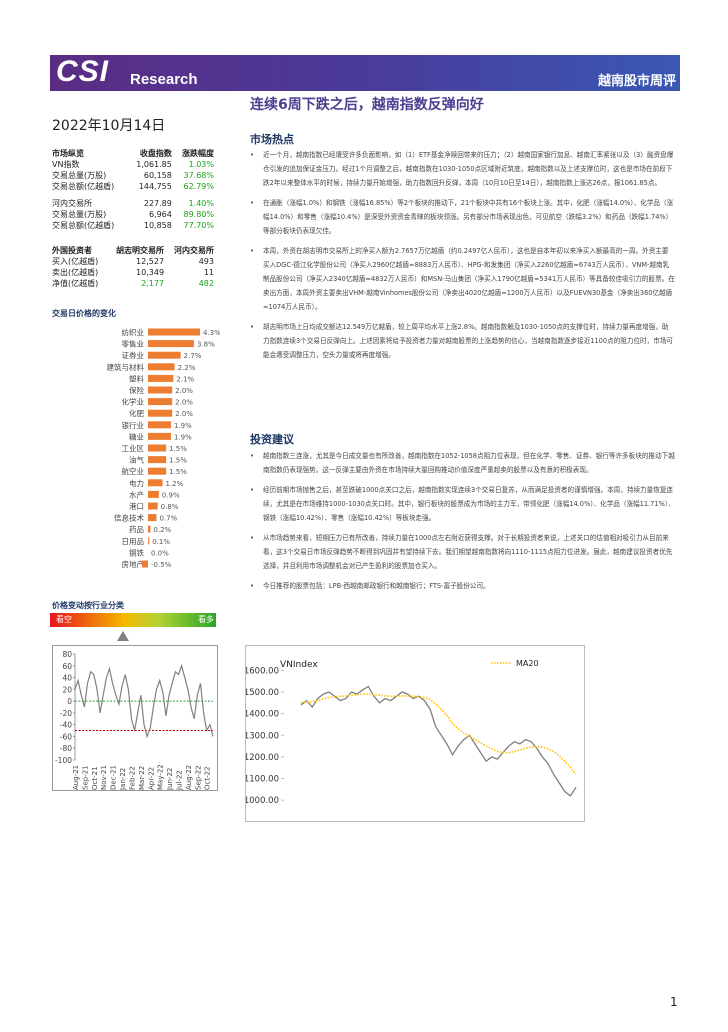 This screenshot has height=1032, width=728. I want to click on header-cell: 涨跌幅度, so click(198, 153).